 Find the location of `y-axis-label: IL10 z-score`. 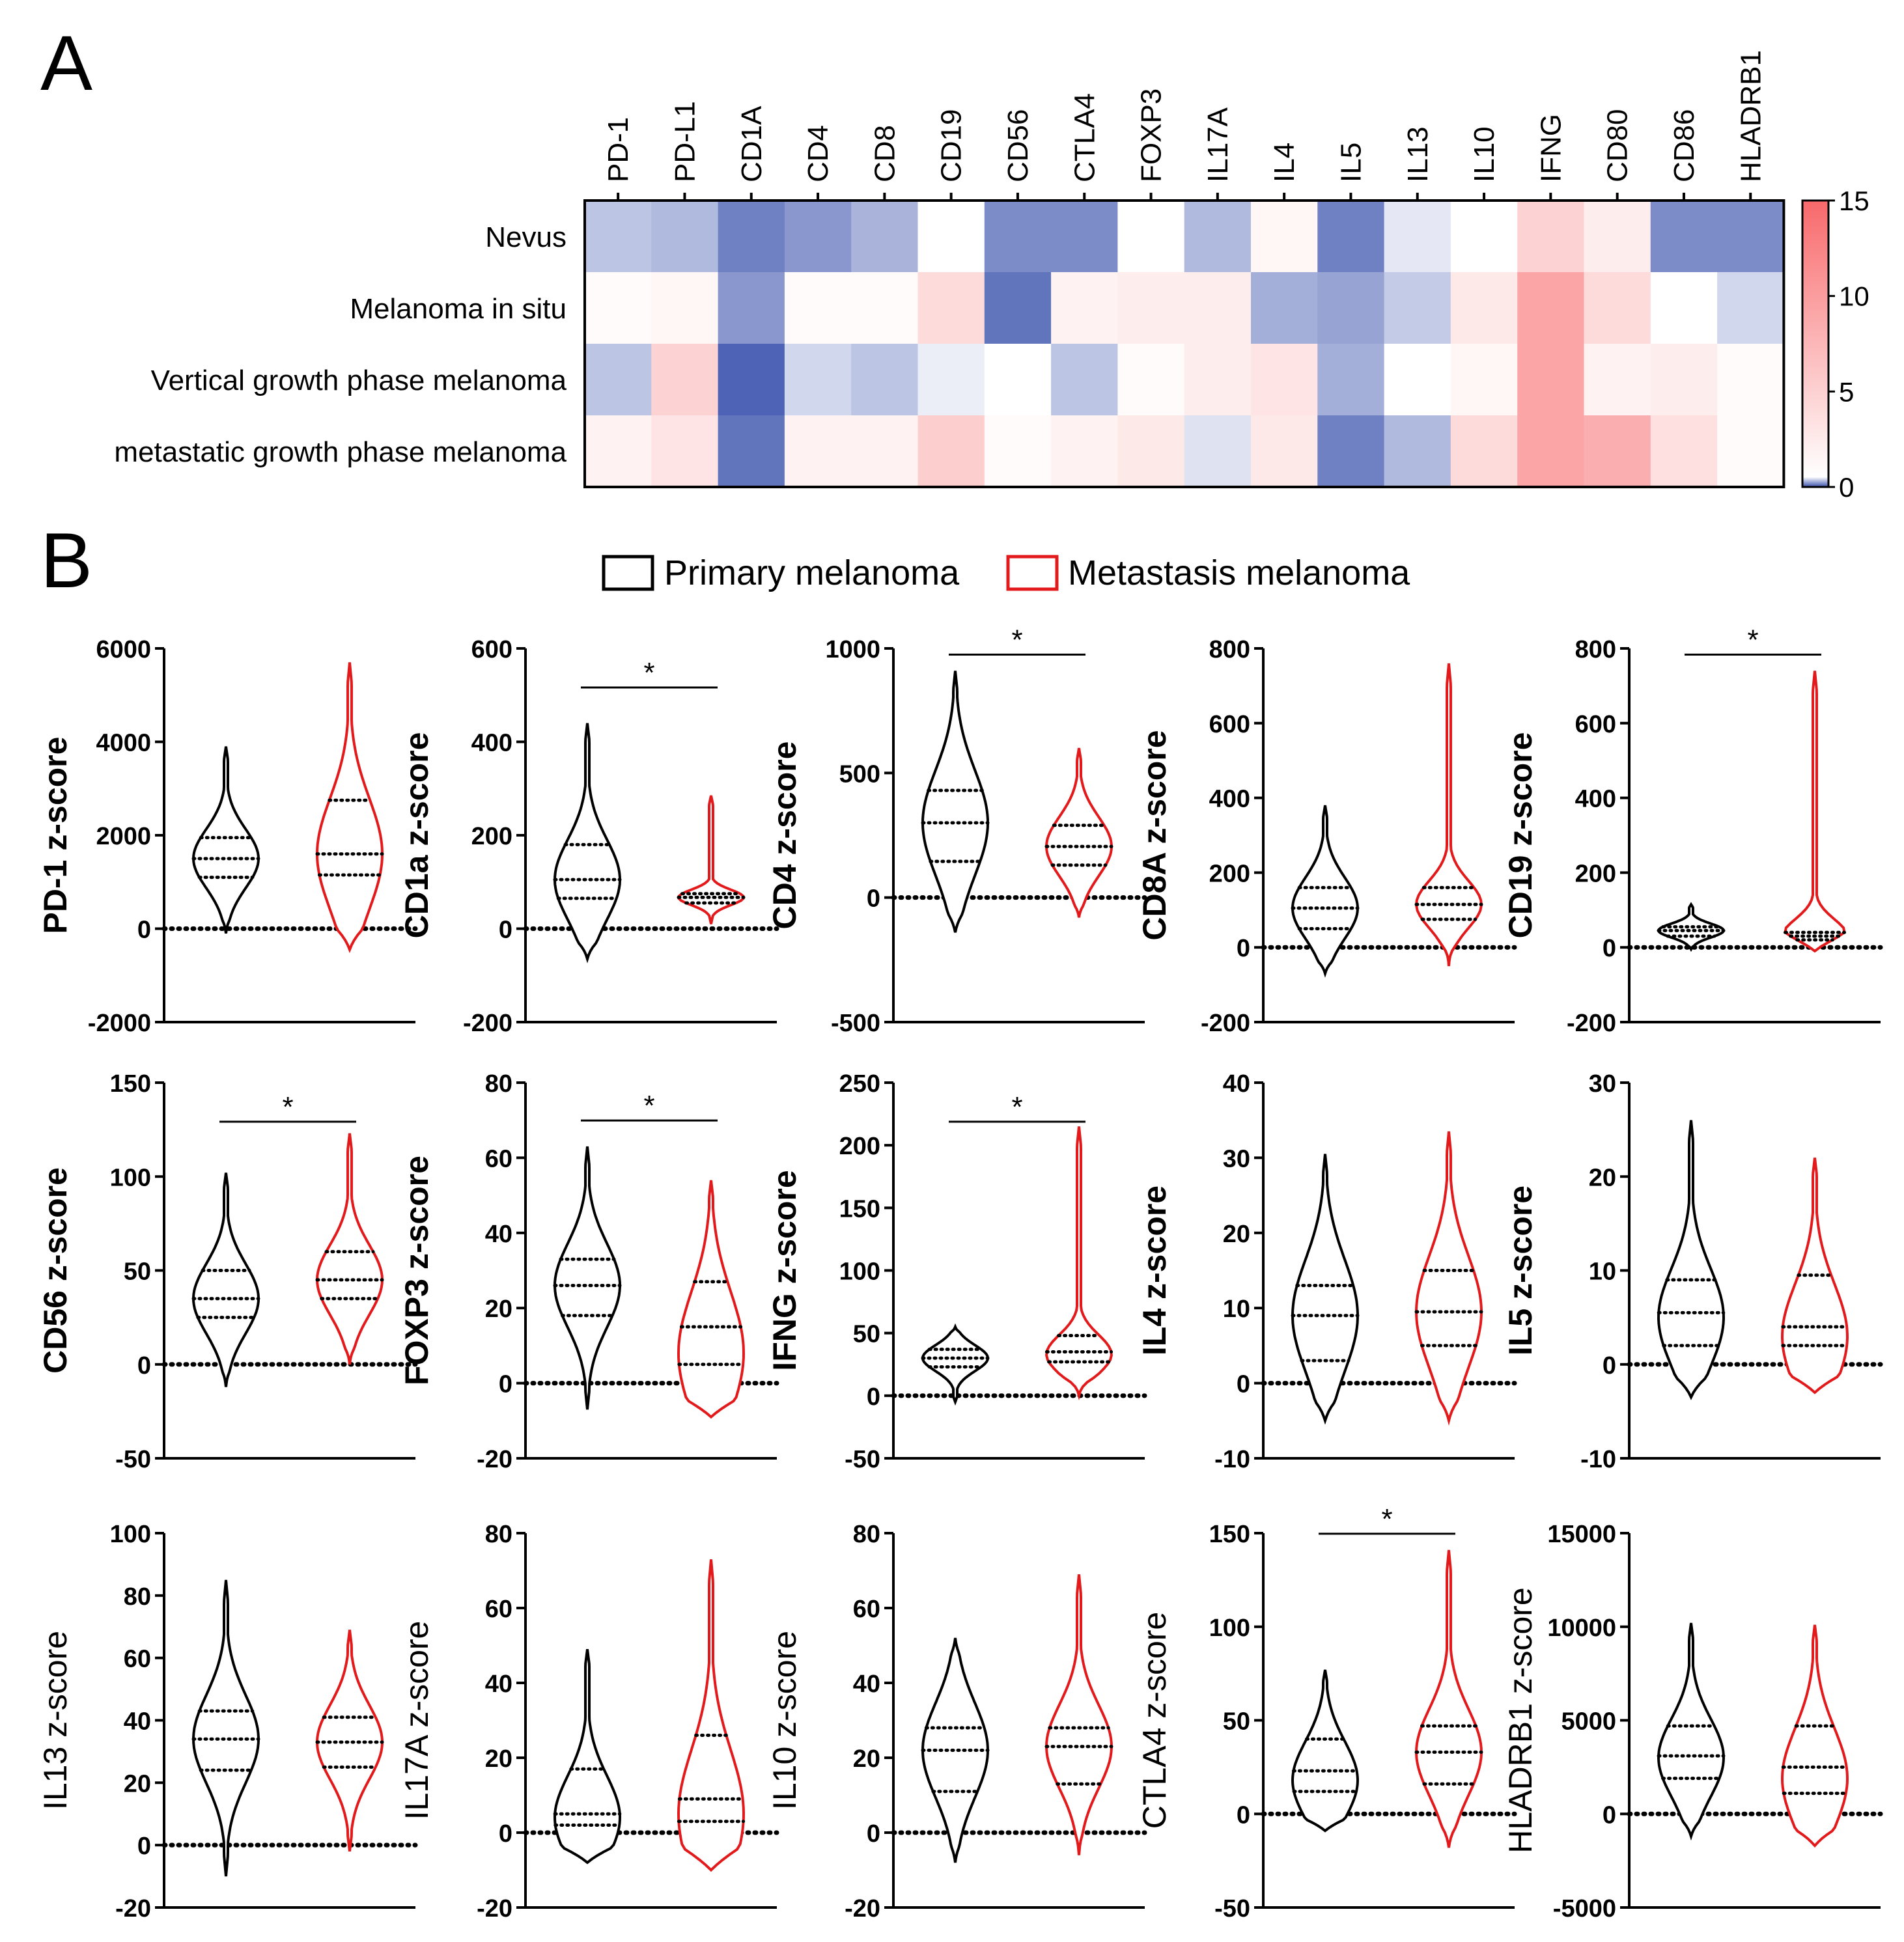

y-axis-label: IL10 z-score is located at coordinates (784, 1721).